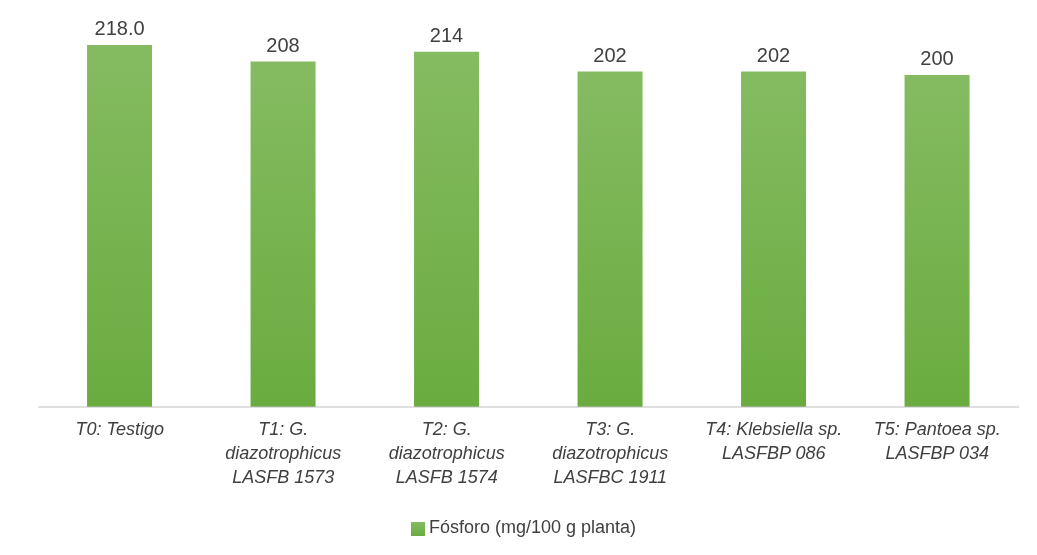 The width and height of the screenshot is (1037, 555). I want to click on x-tick-label: T4: Klebsiella sp. LASFBP 086, so click(774, 441).